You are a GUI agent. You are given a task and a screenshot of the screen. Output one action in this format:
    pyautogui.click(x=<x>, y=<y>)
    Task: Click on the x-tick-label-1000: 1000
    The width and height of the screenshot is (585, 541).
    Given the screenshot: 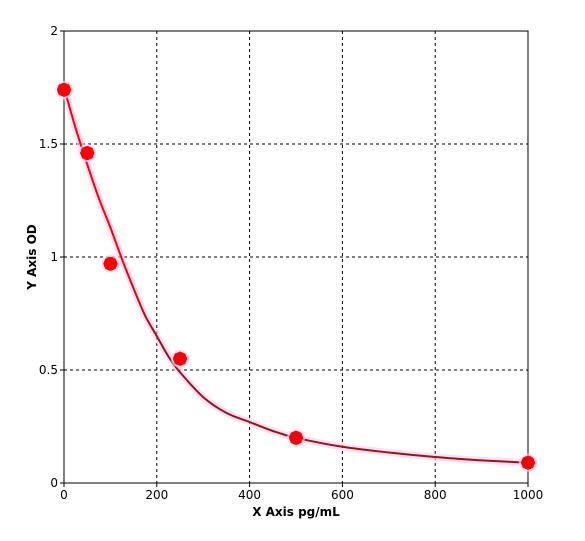 What is the action you would take?
    pyautogui.click(x=528, y=495)
    